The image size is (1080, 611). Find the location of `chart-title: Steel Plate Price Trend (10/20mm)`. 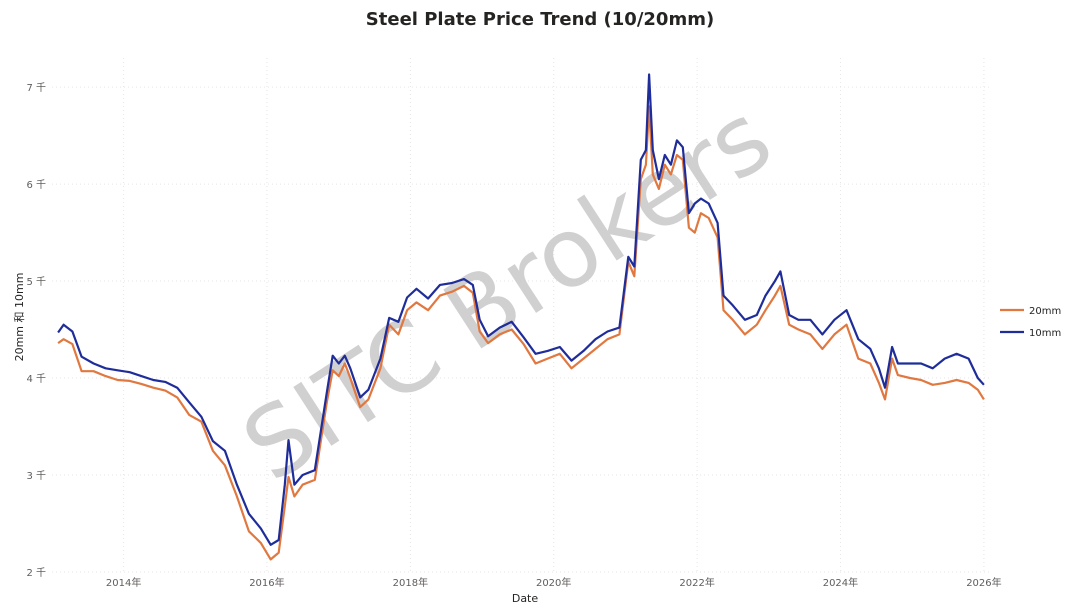

chart-title: Steel Plate Price Trend (10/20mm) is located at coordinates (540, 19).